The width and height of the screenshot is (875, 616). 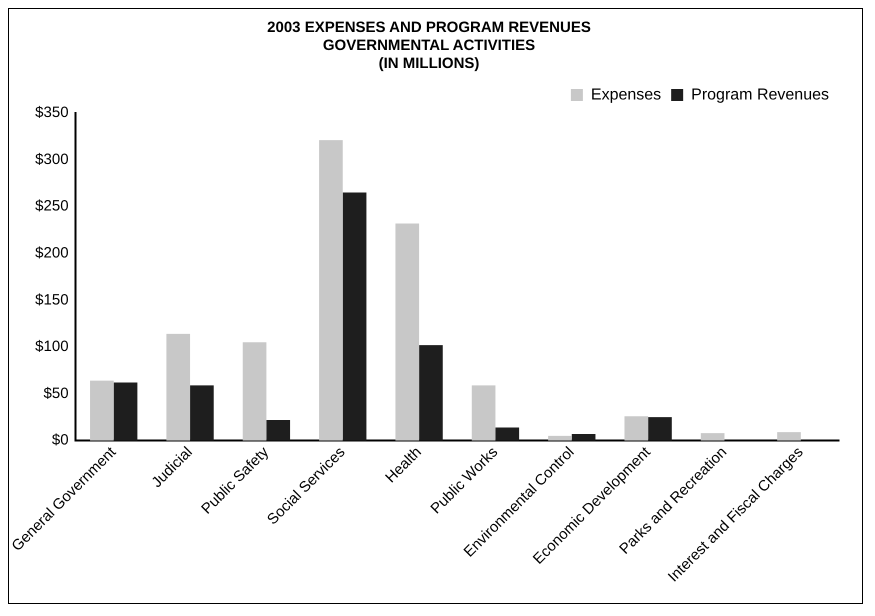 What do you see at coordinates (429, 63) in the screenshot?
I see `text: (IN MILLIONS)` at bounding box center [429, 63].